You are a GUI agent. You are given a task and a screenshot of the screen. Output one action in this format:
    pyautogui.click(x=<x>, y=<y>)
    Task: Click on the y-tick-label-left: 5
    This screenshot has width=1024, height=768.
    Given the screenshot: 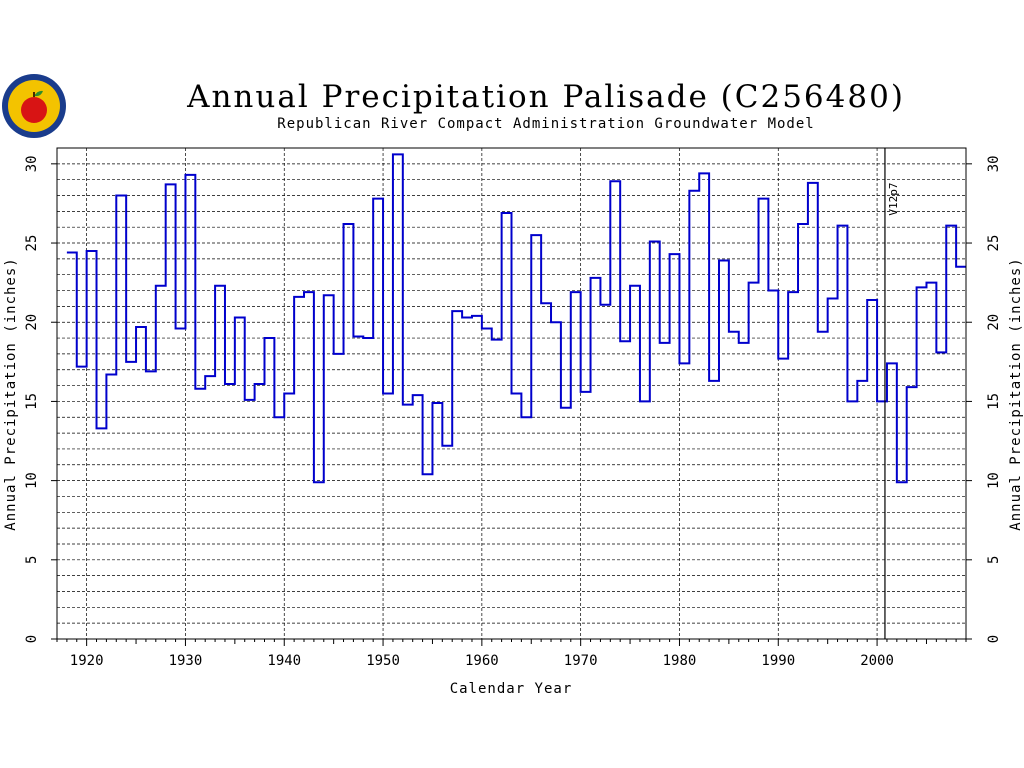 What is the action you would take?
    pyautogui.click(x=32, y=560)
    